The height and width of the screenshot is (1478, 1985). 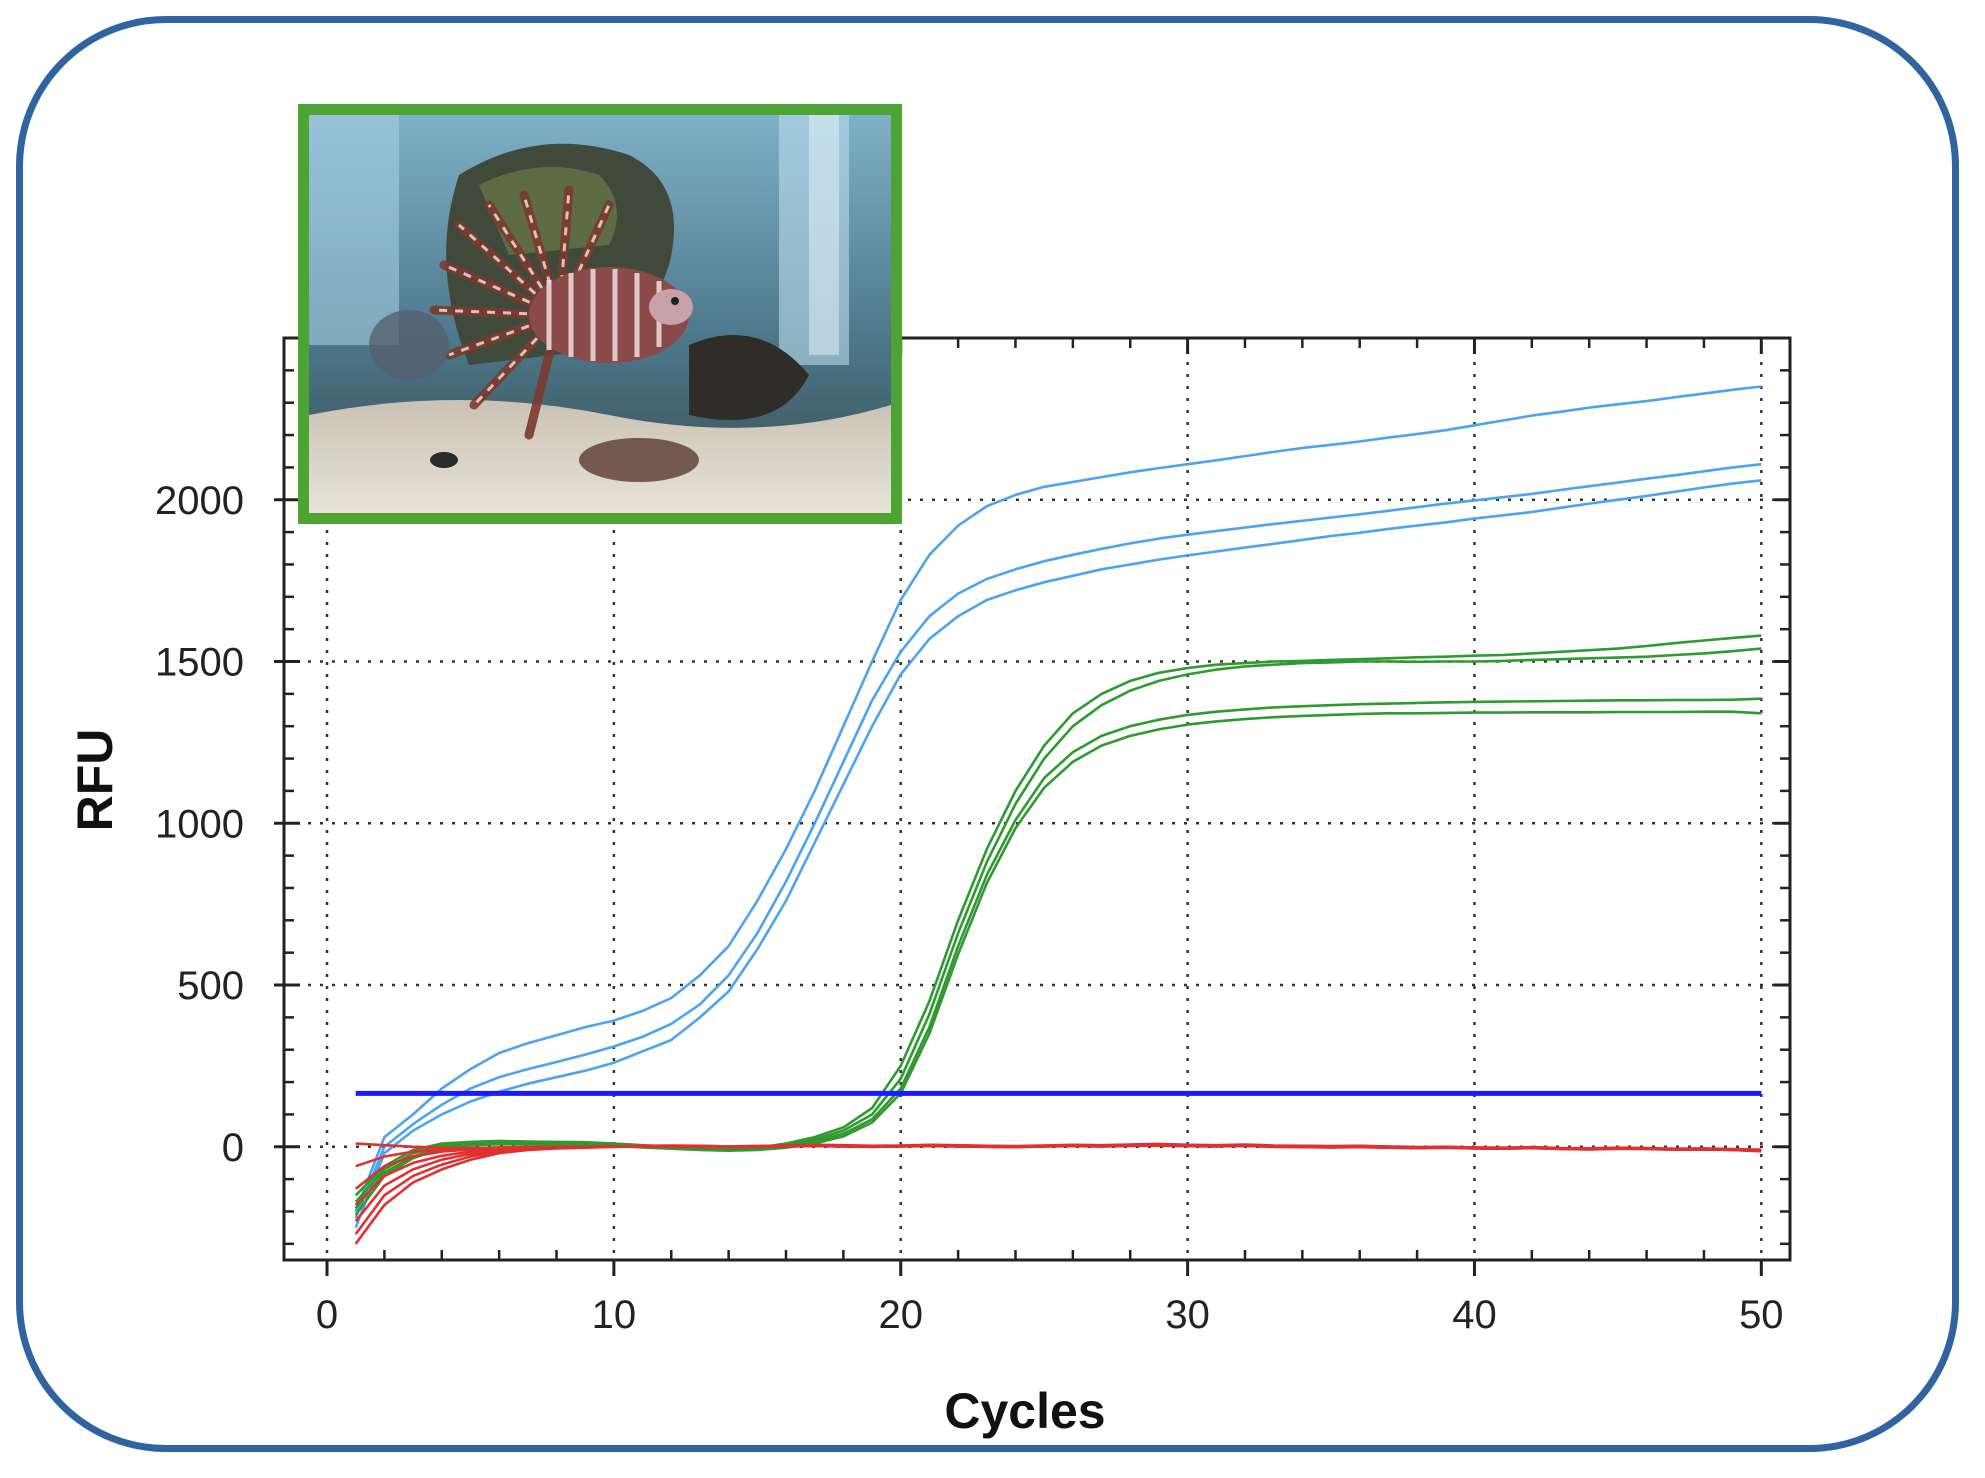 I want to click on y-tick-label: 2000, so click(x=199, y=501).